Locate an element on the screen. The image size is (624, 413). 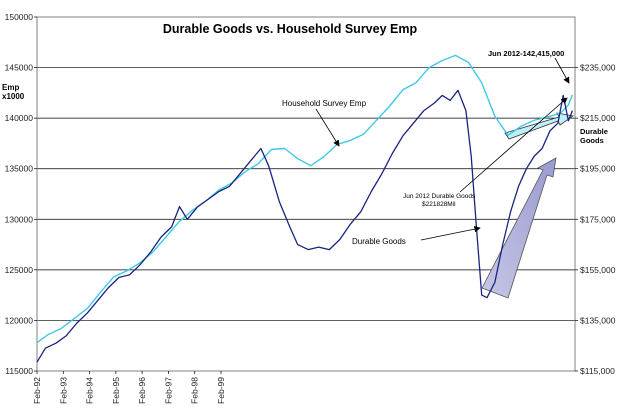
x-tick-label-6: Feb-98 is located at coordinates (195, 390).